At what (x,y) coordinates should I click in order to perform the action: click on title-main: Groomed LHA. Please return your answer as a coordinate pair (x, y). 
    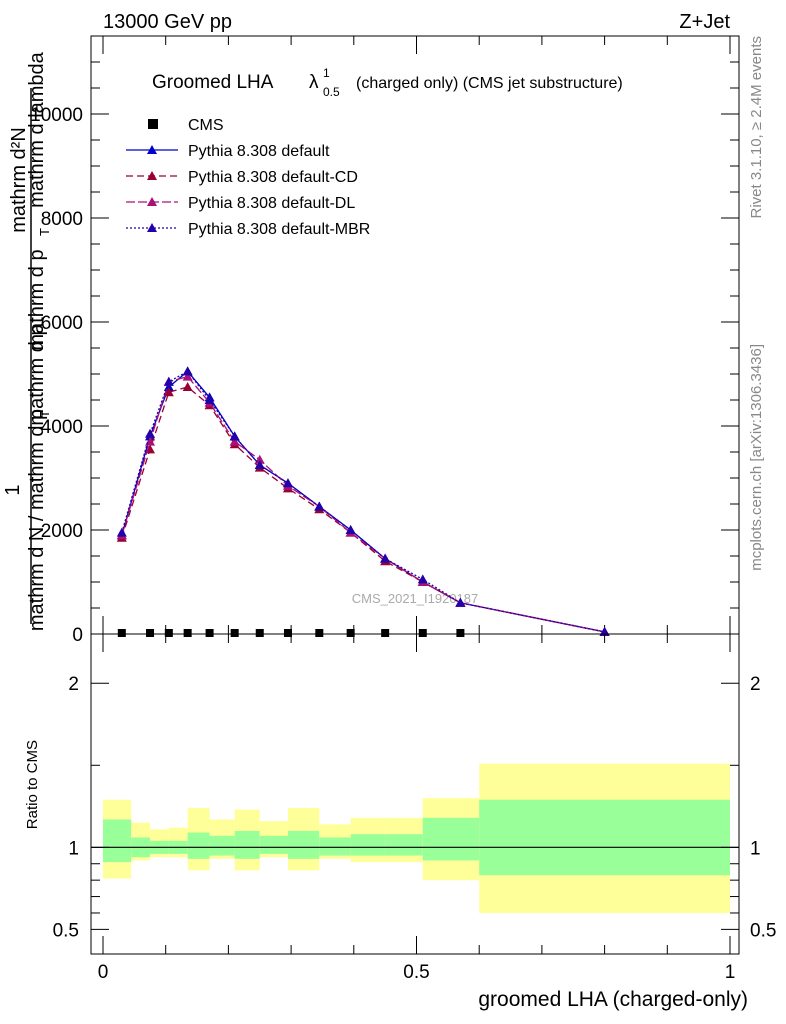
    Looking at the image, I should click on (213, 82).